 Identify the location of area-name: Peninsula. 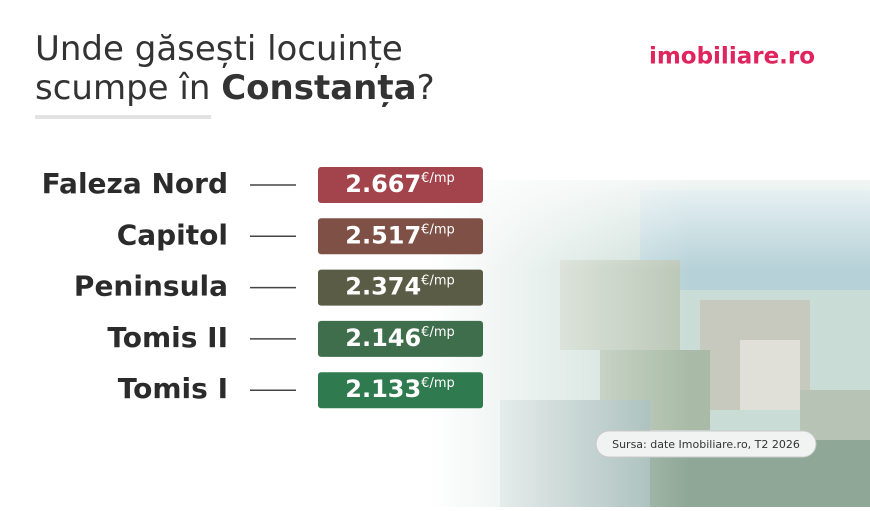
(151, 286).